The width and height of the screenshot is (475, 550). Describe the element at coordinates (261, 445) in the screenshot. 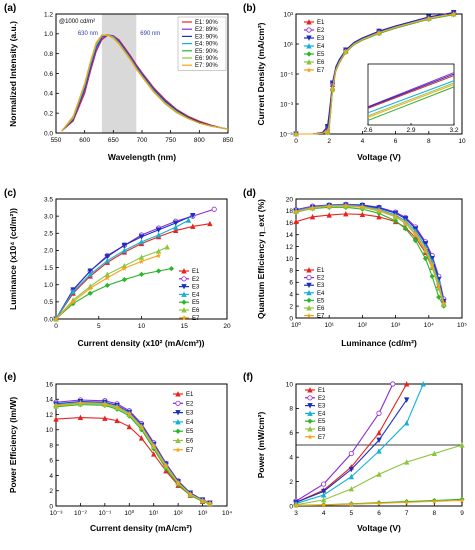

I see `y-axis-label: Power (mW/cm²)` at that location.